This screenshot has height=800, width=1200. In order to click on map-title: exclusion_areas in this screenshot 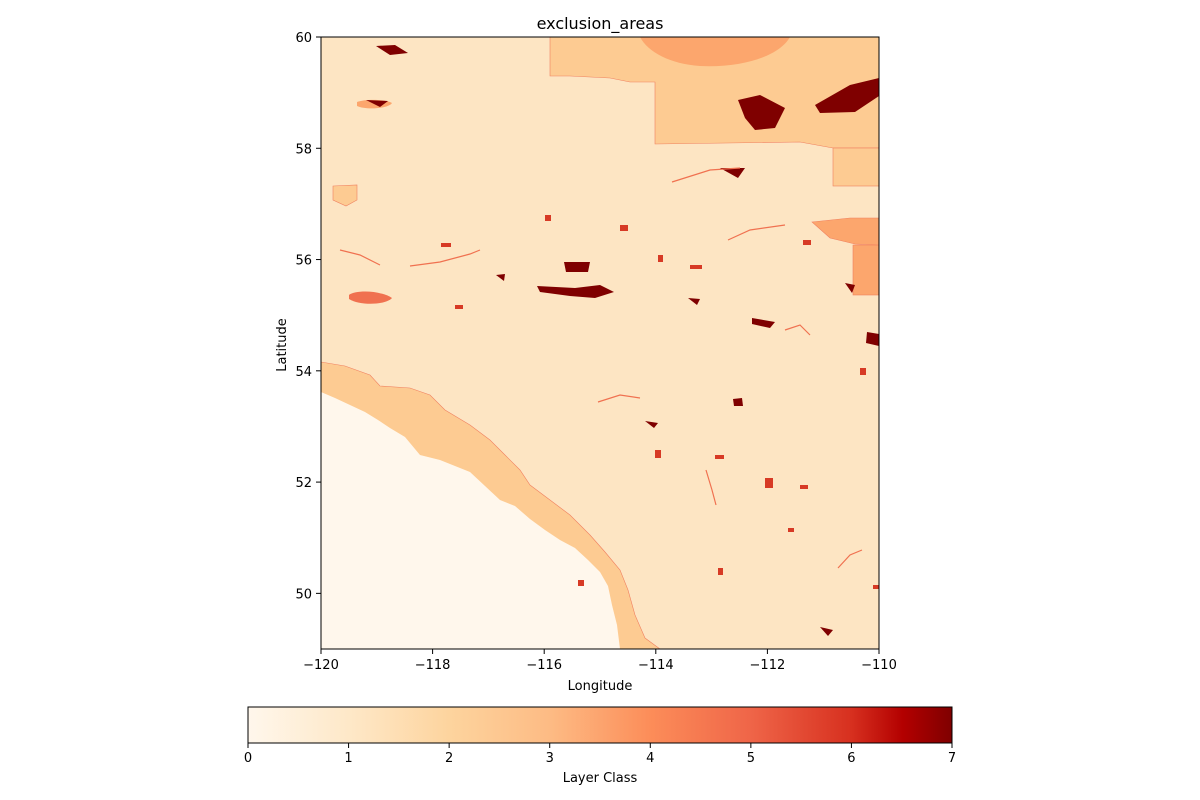, I will do `click(600, 24)`.